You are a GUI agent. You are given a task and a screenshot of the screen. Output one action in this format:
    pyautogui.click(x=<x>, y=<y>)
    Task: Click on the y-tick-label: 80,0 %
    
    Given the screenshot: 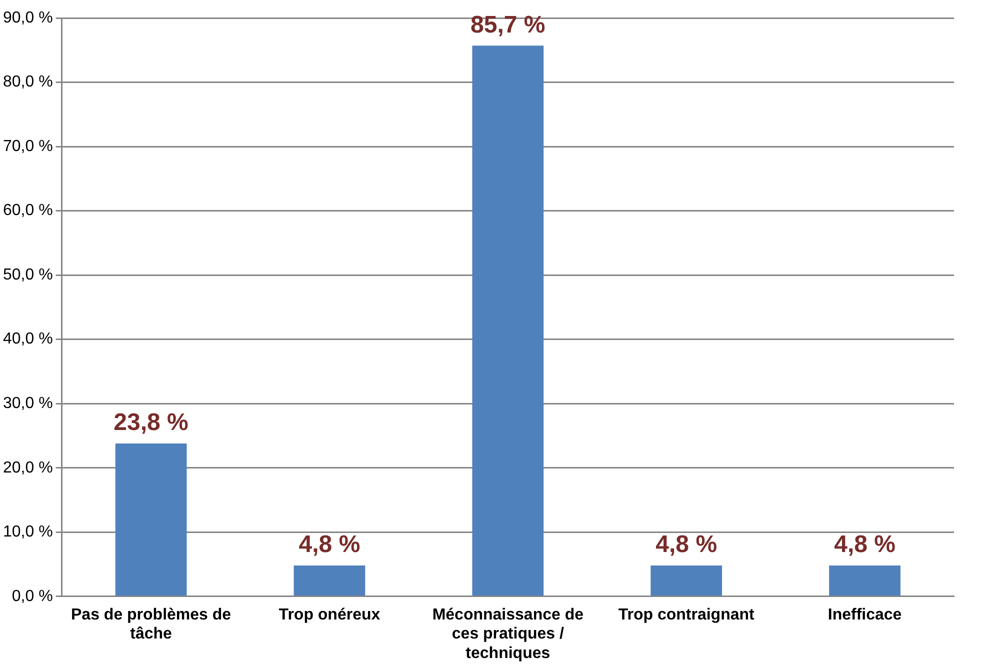 What is the action you would take?
    pyautogui.click(x=28, y=82)
    